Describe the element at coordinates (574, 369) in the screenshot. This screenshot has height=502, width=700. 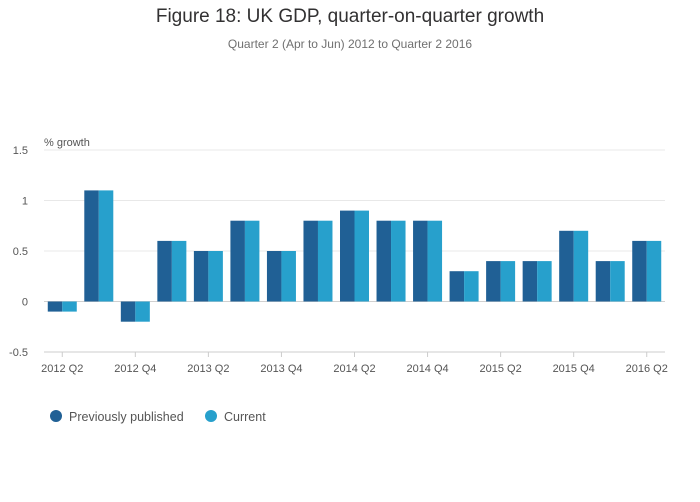
I see `x-tick-label: 2015 Q4` at that location.